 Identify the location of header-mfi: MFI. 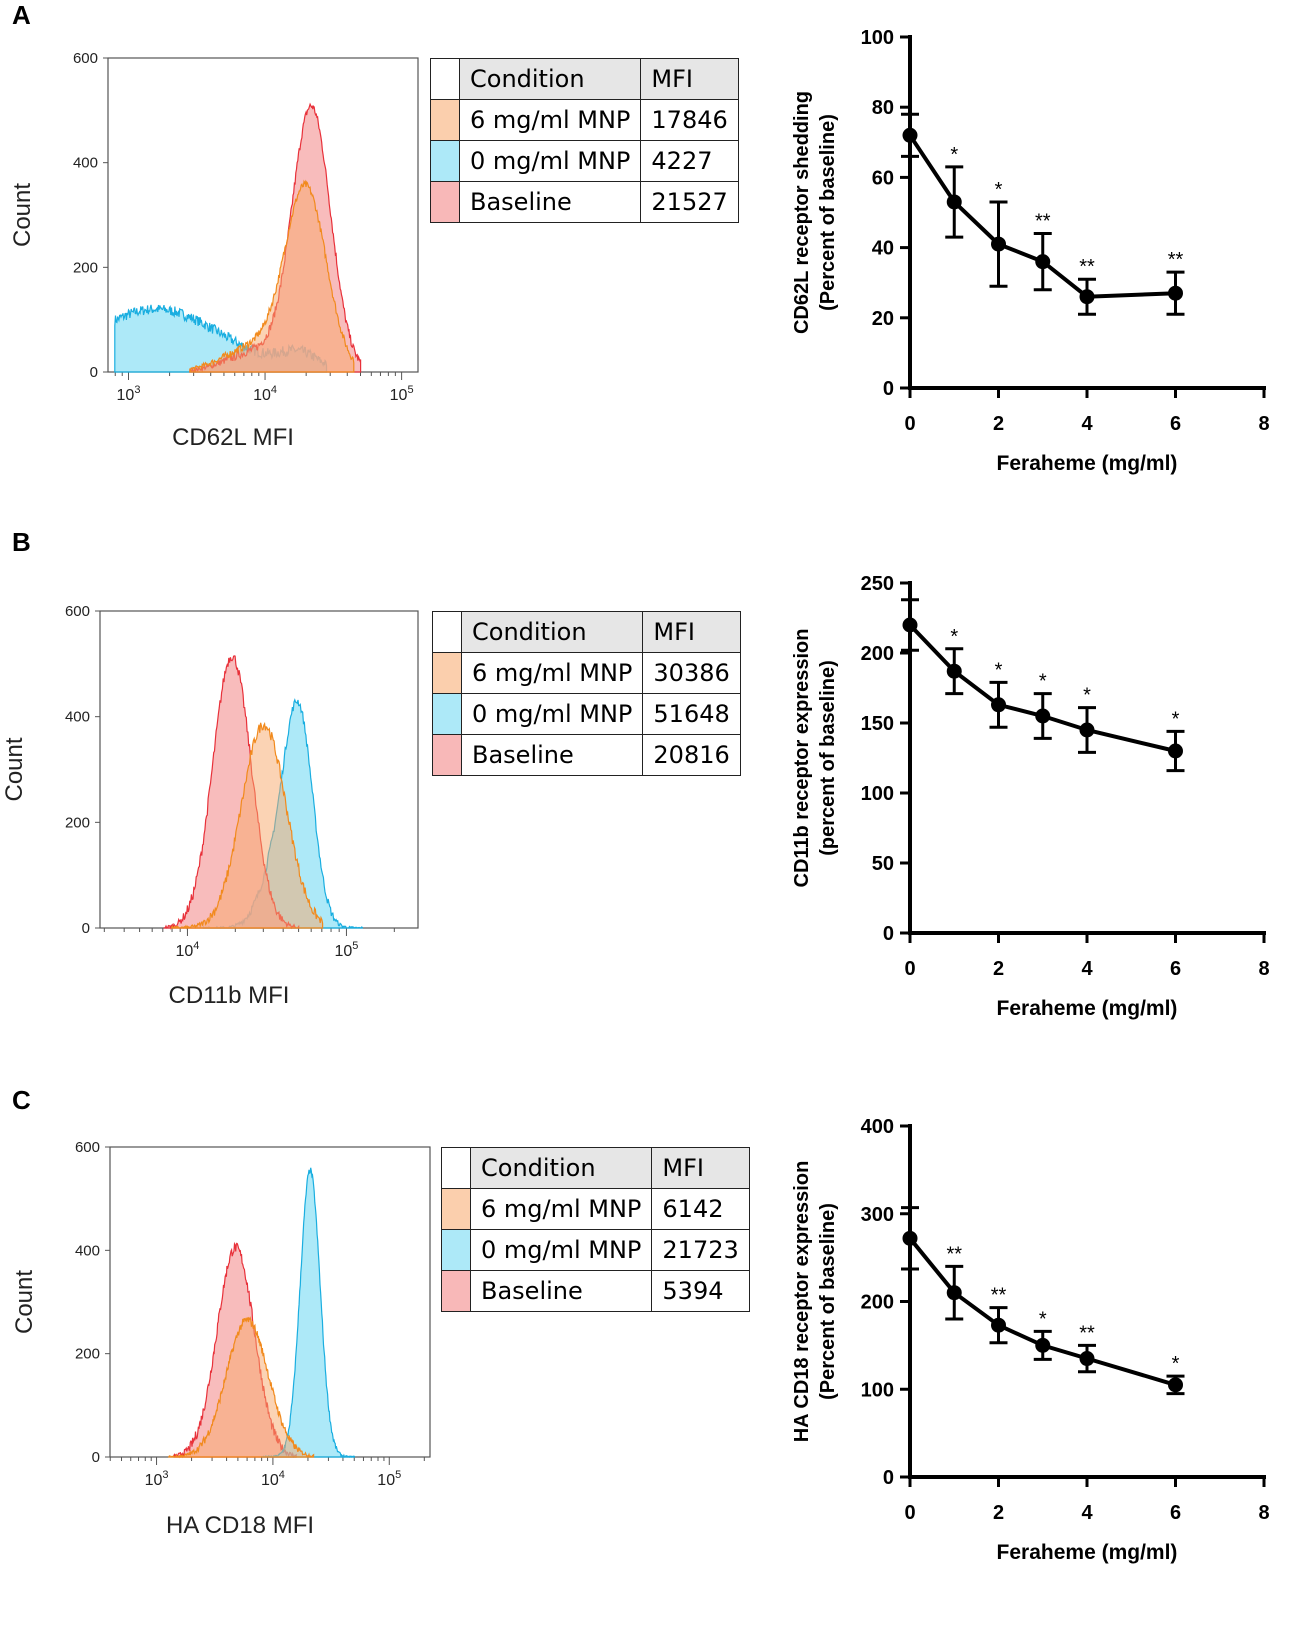
(691, 632).